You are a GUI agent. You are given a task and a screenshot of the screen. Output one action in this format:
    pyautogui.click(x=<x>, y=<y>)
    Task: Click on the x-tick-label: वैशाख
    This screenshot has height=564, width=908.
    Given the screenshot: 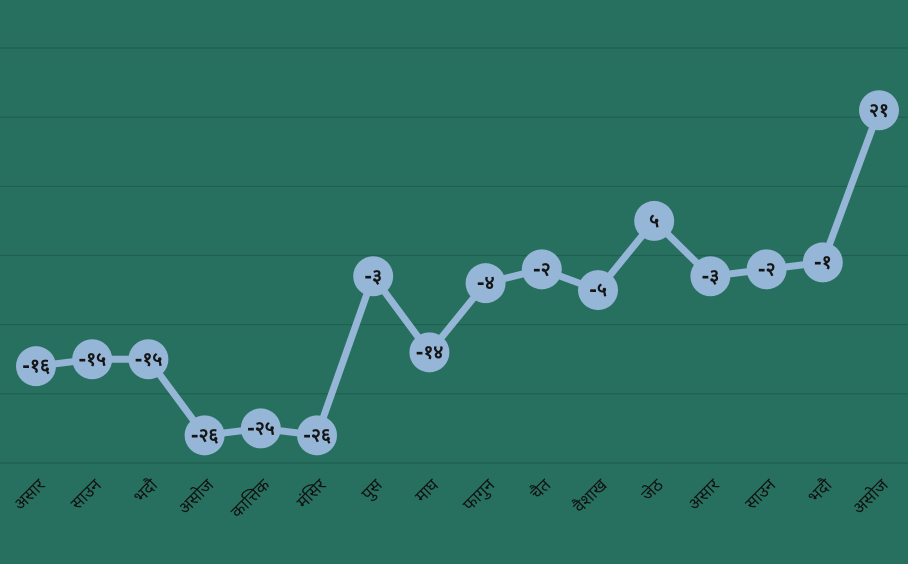 What is the action you would take?
    pyautogui.click(x=590, y=495)
    